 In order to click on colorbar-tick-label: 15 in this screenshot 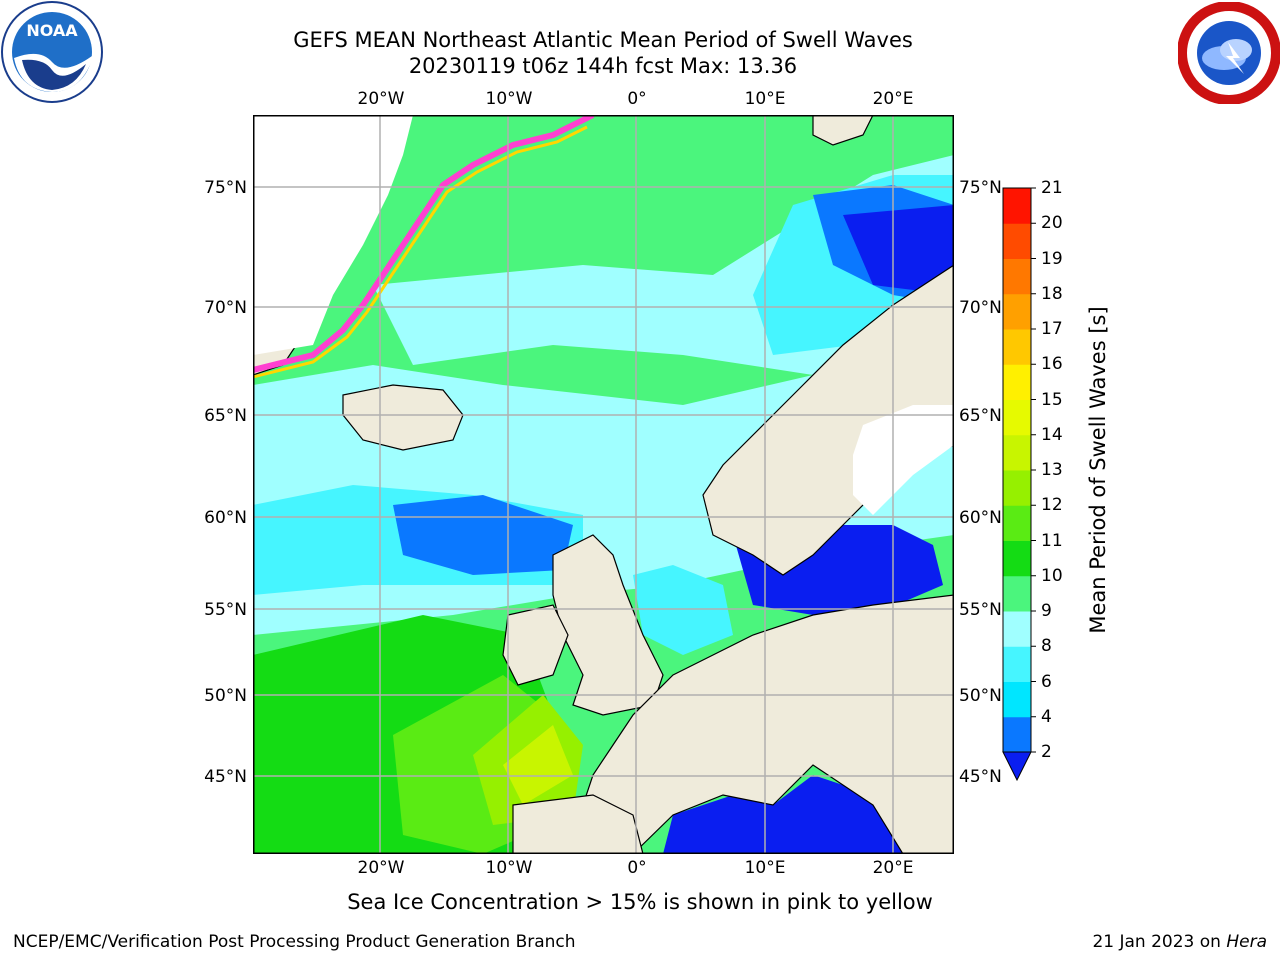, I will do `click(1052, 399)`.